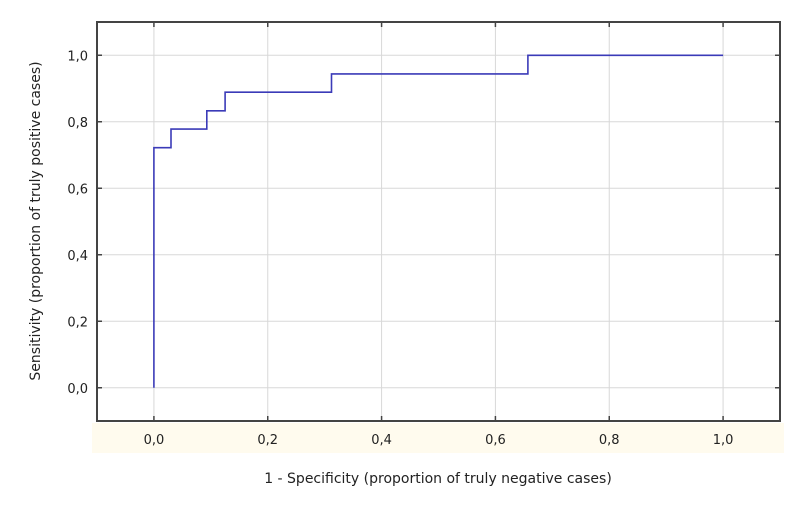 This screenshot has height=512, width=809. Describe the element at coordinates (438, 438) in the screenshot. I see `xtick-band` at that location.